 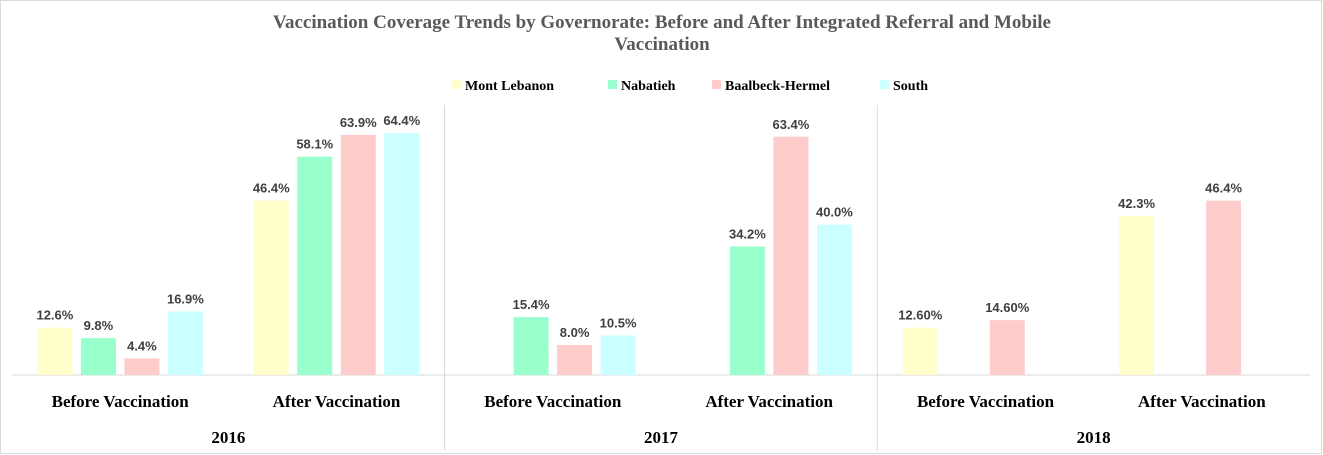 I want to click on data-label: 9.8%, so click(x=99, y=325).